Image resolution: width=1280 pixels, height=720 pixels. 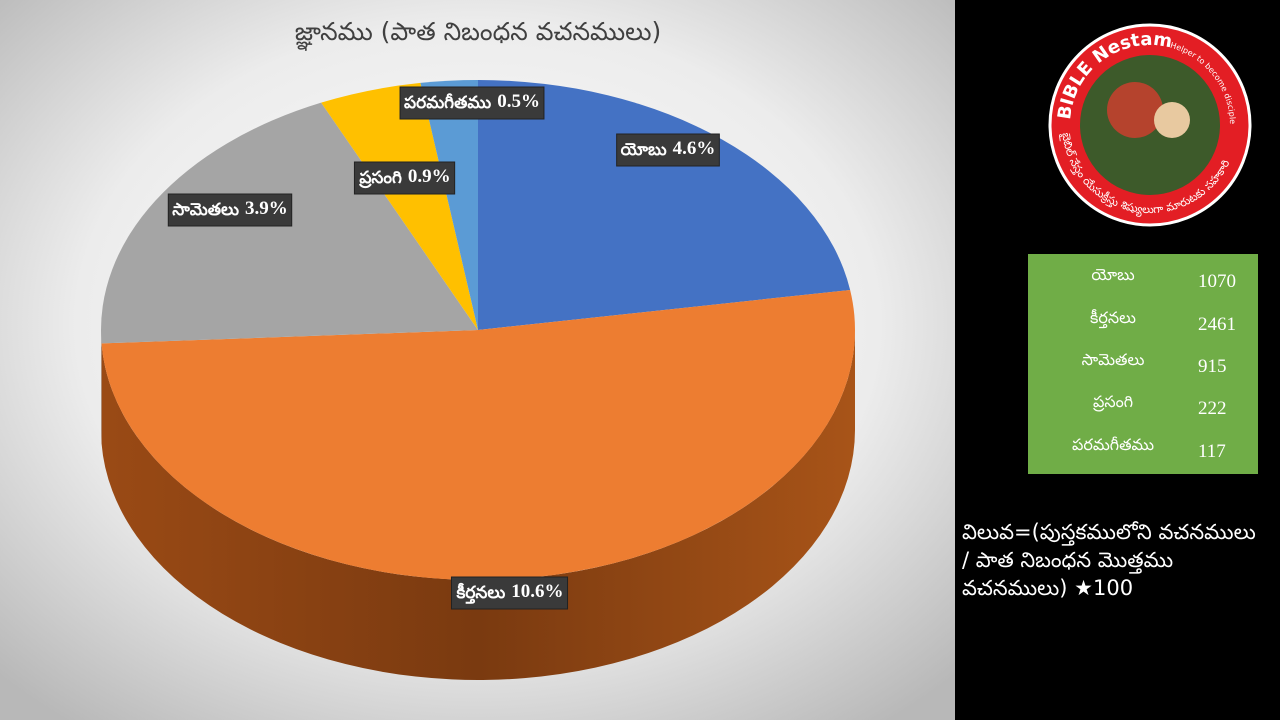 What do you see at coordinates (1113, 444) in the screenshot?
I see `table-cell-name: పరమగీతము` at bounding box center [1113, 444].